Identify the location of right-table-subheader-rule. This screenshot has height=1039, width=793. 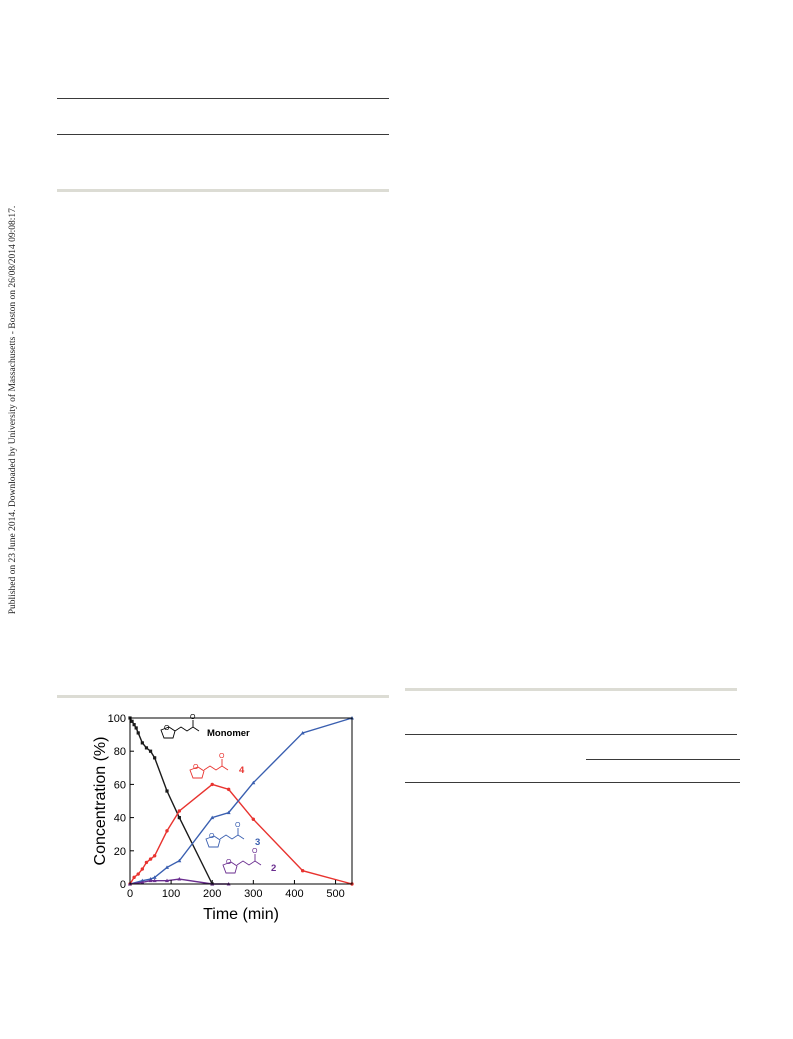
(663, 759).